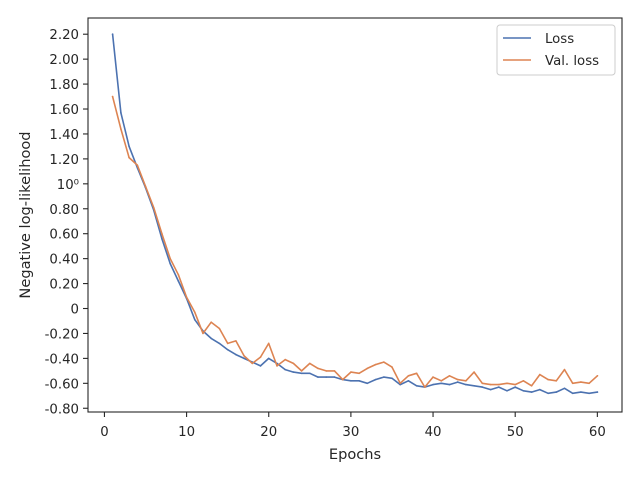  Describe the element at coordinates (350, 432) in the screenshot. I see `x-tick-label: 30` at that location.